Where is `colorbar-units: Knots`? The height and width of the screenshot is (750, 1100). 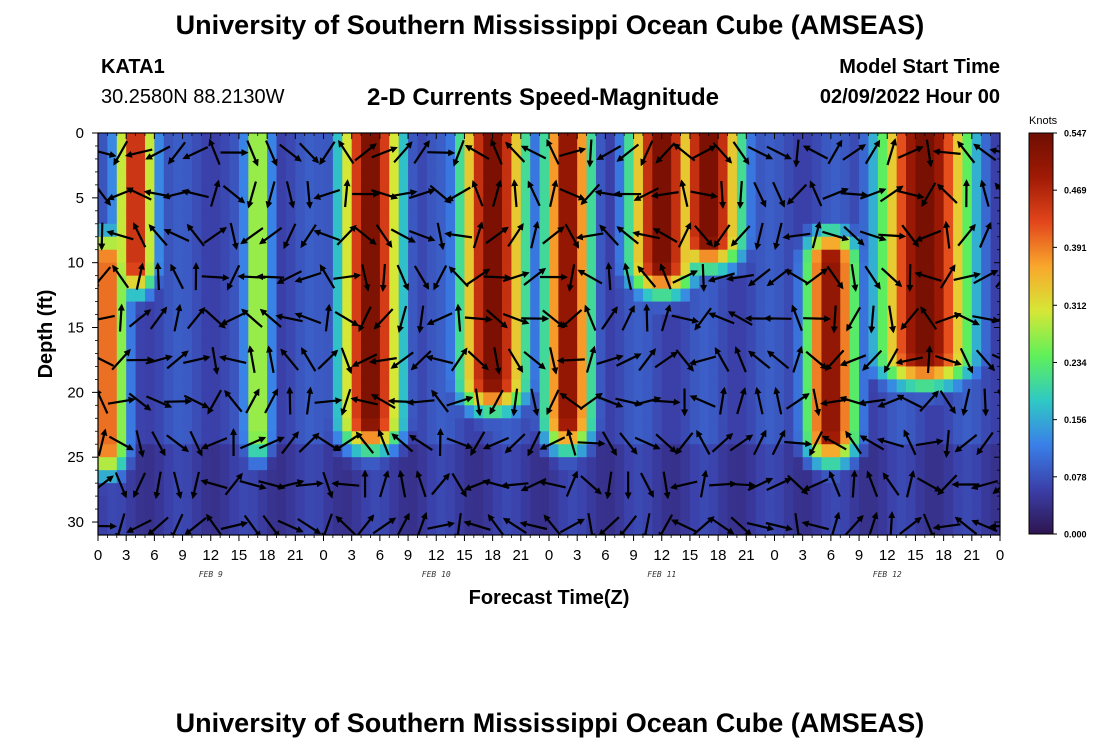 colorbar-units: Knots is located at coordinates (1043, 121).